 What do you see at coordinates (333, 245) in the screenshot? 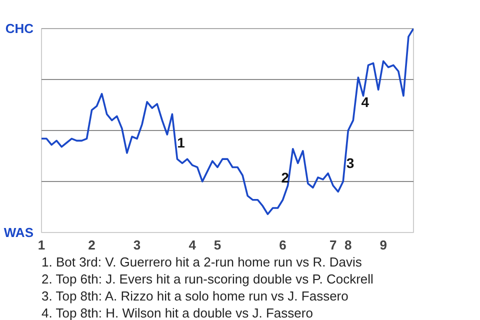
I see `x-tick-label: 7` at bounding box center [333, 245].